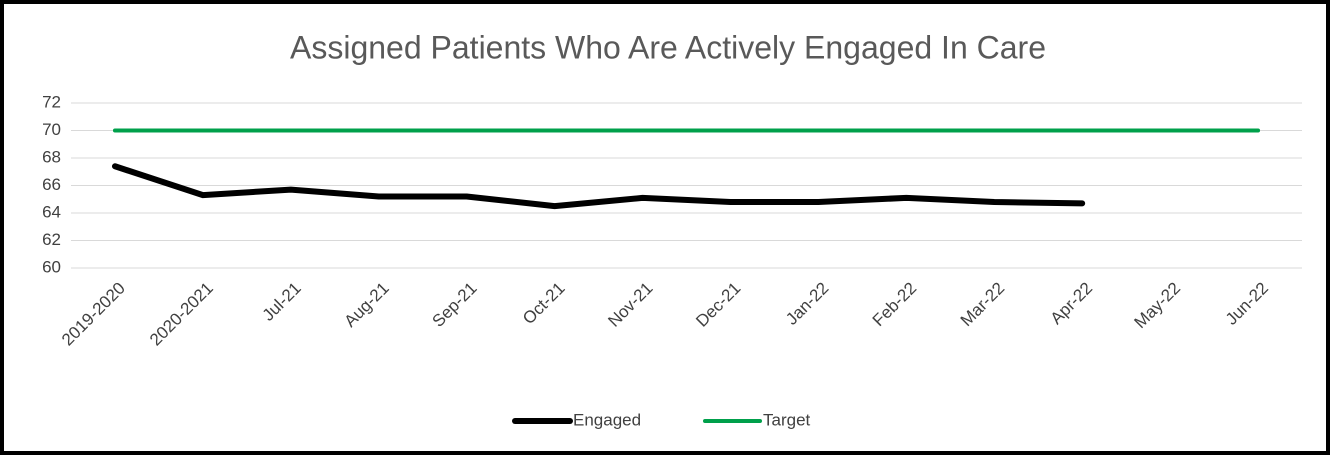 The height and width of the screenshot is (455, 1330). Describe the element at coordinates (607, 419) in the screenshot. I see `legend-label: Engaged` at that location.